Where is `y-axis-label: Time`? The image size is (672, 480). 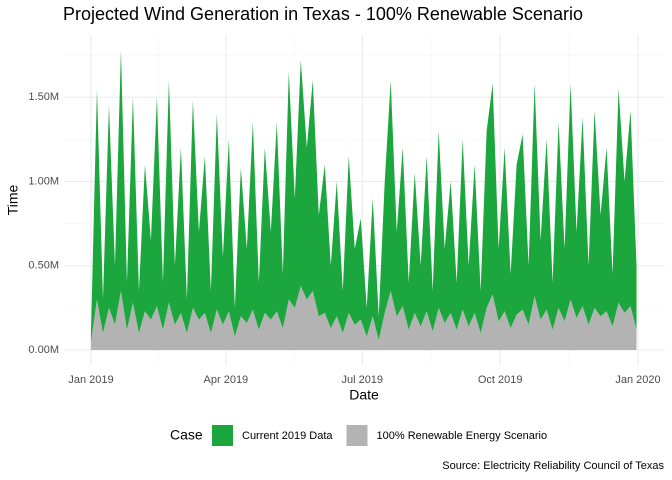 y-axis-label: Time is located at coordinates (13, 199).